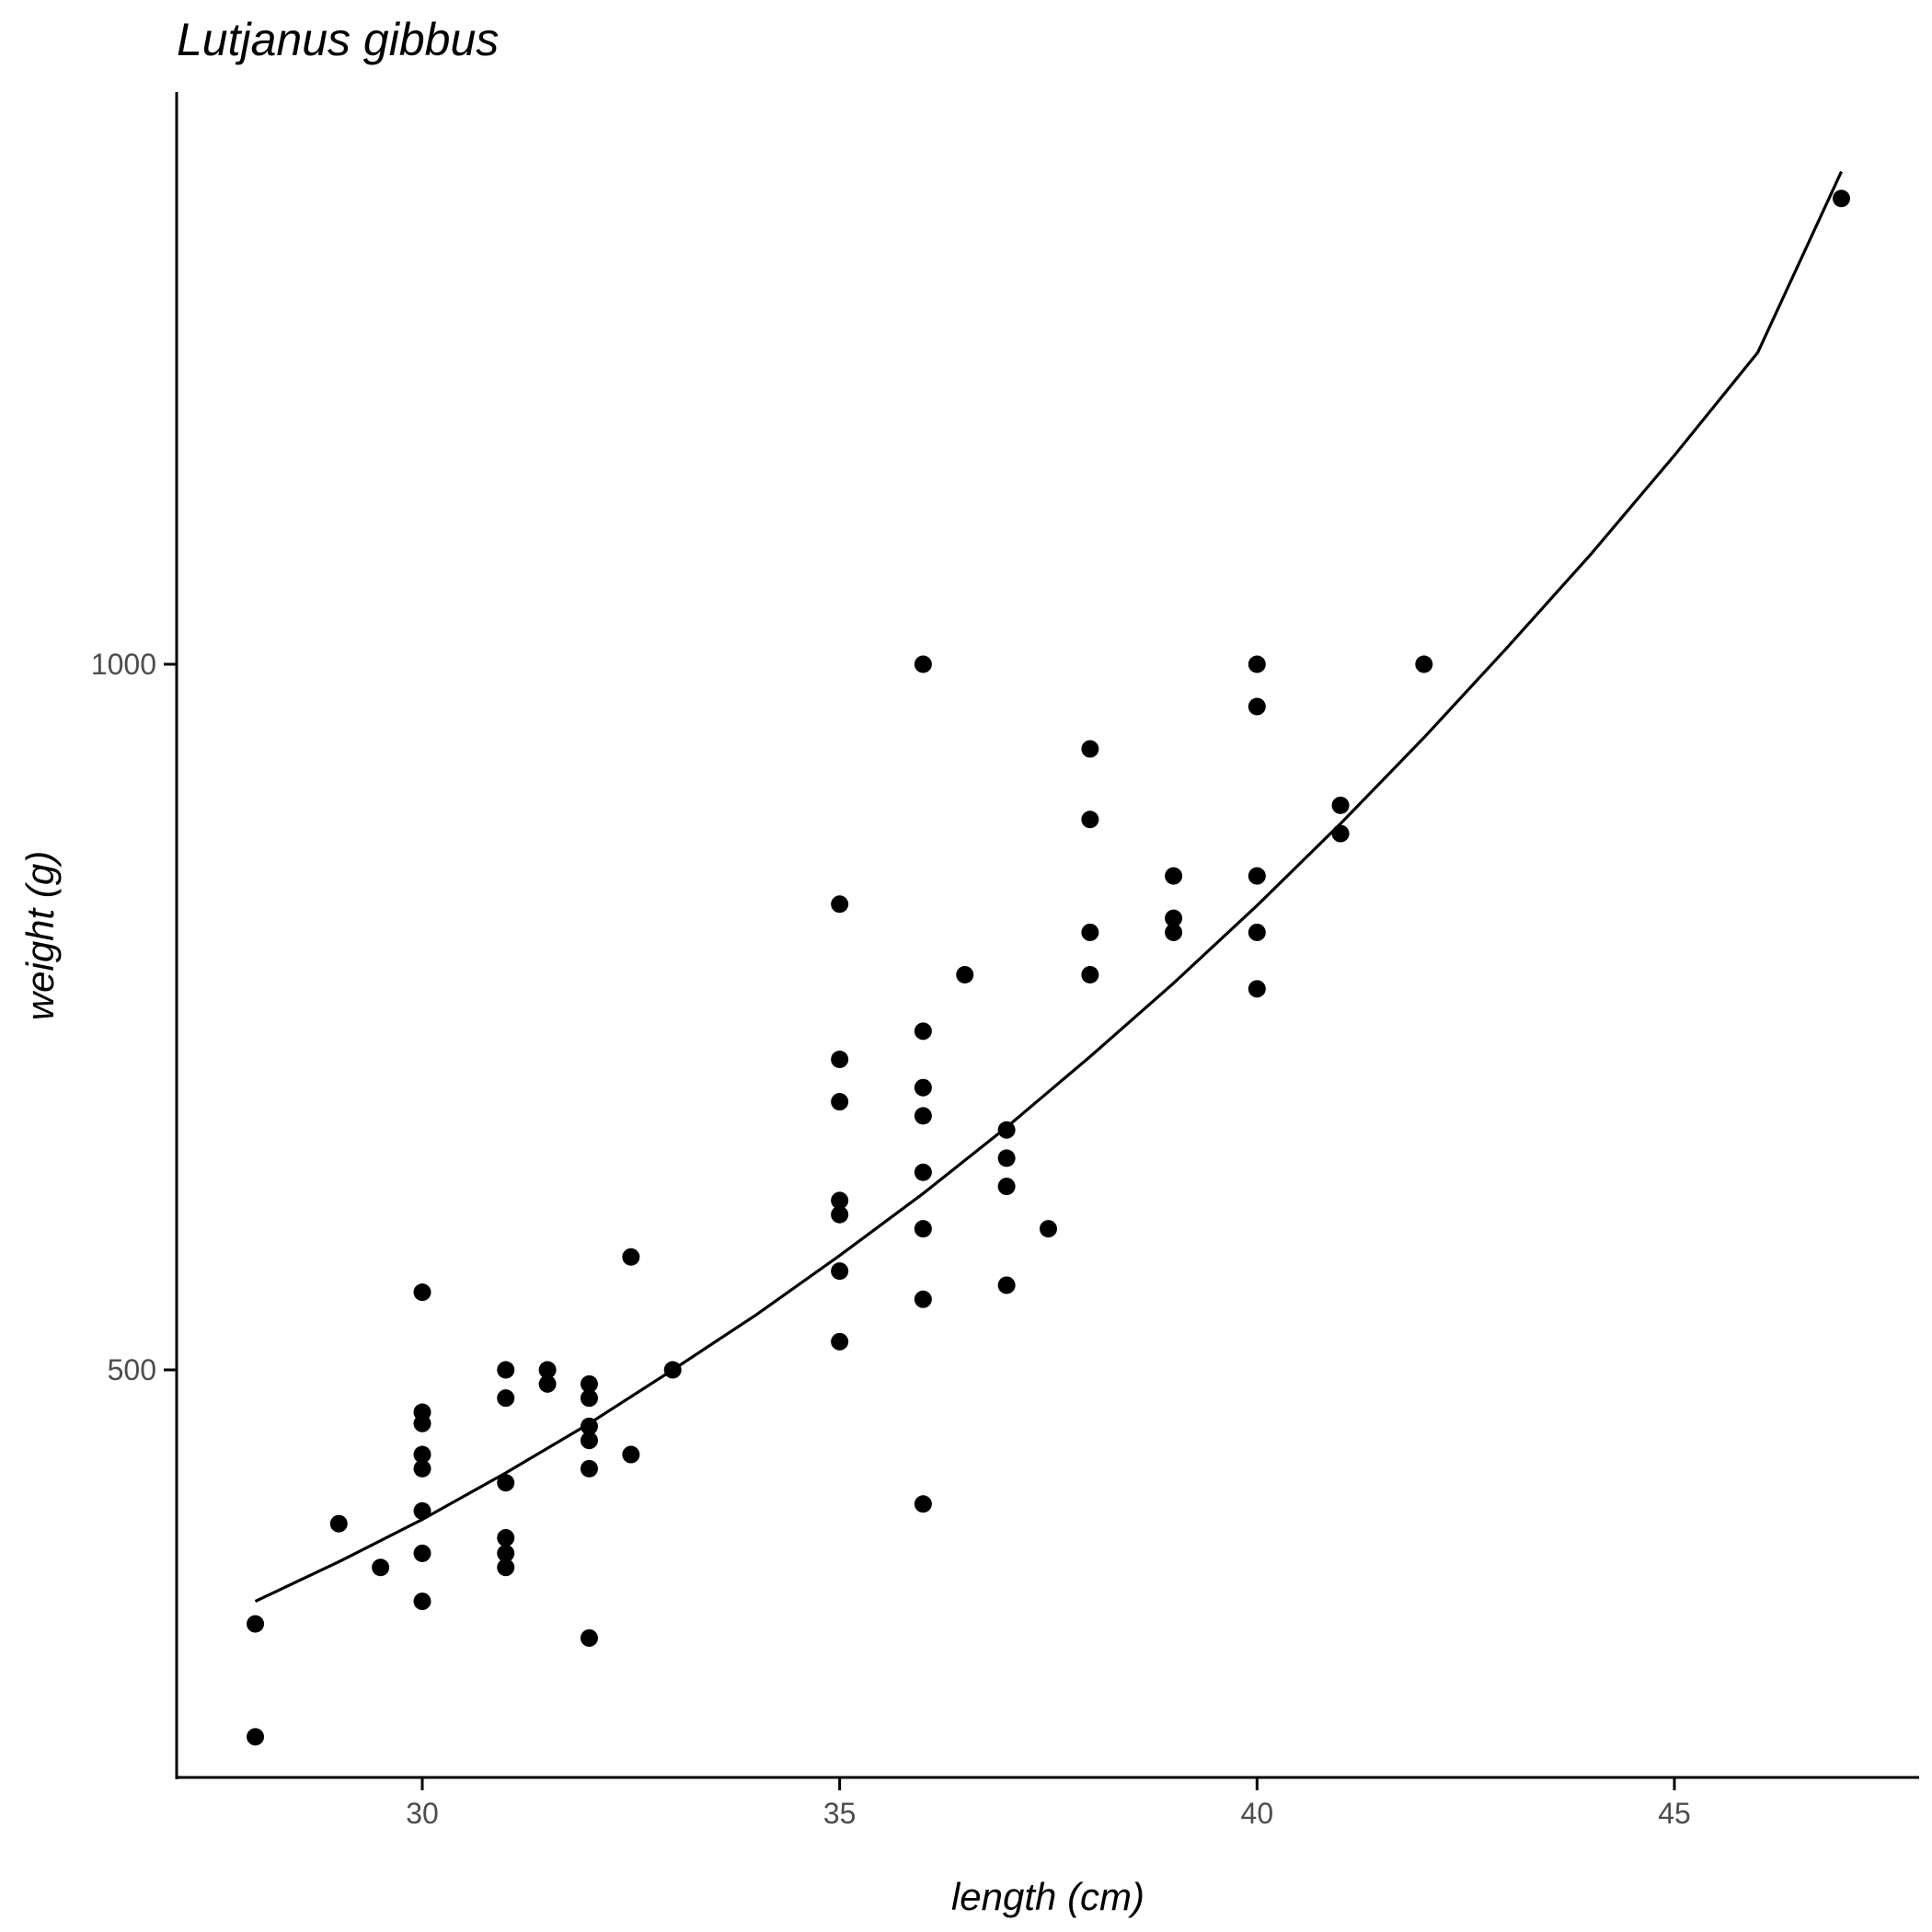 This screenshot has height=1932, width=1932. What do you see at coordinates (134, 1017) in the screenshot?
I see `y-axis-ticks: 500 1000` at bounding box center [134, 1017].